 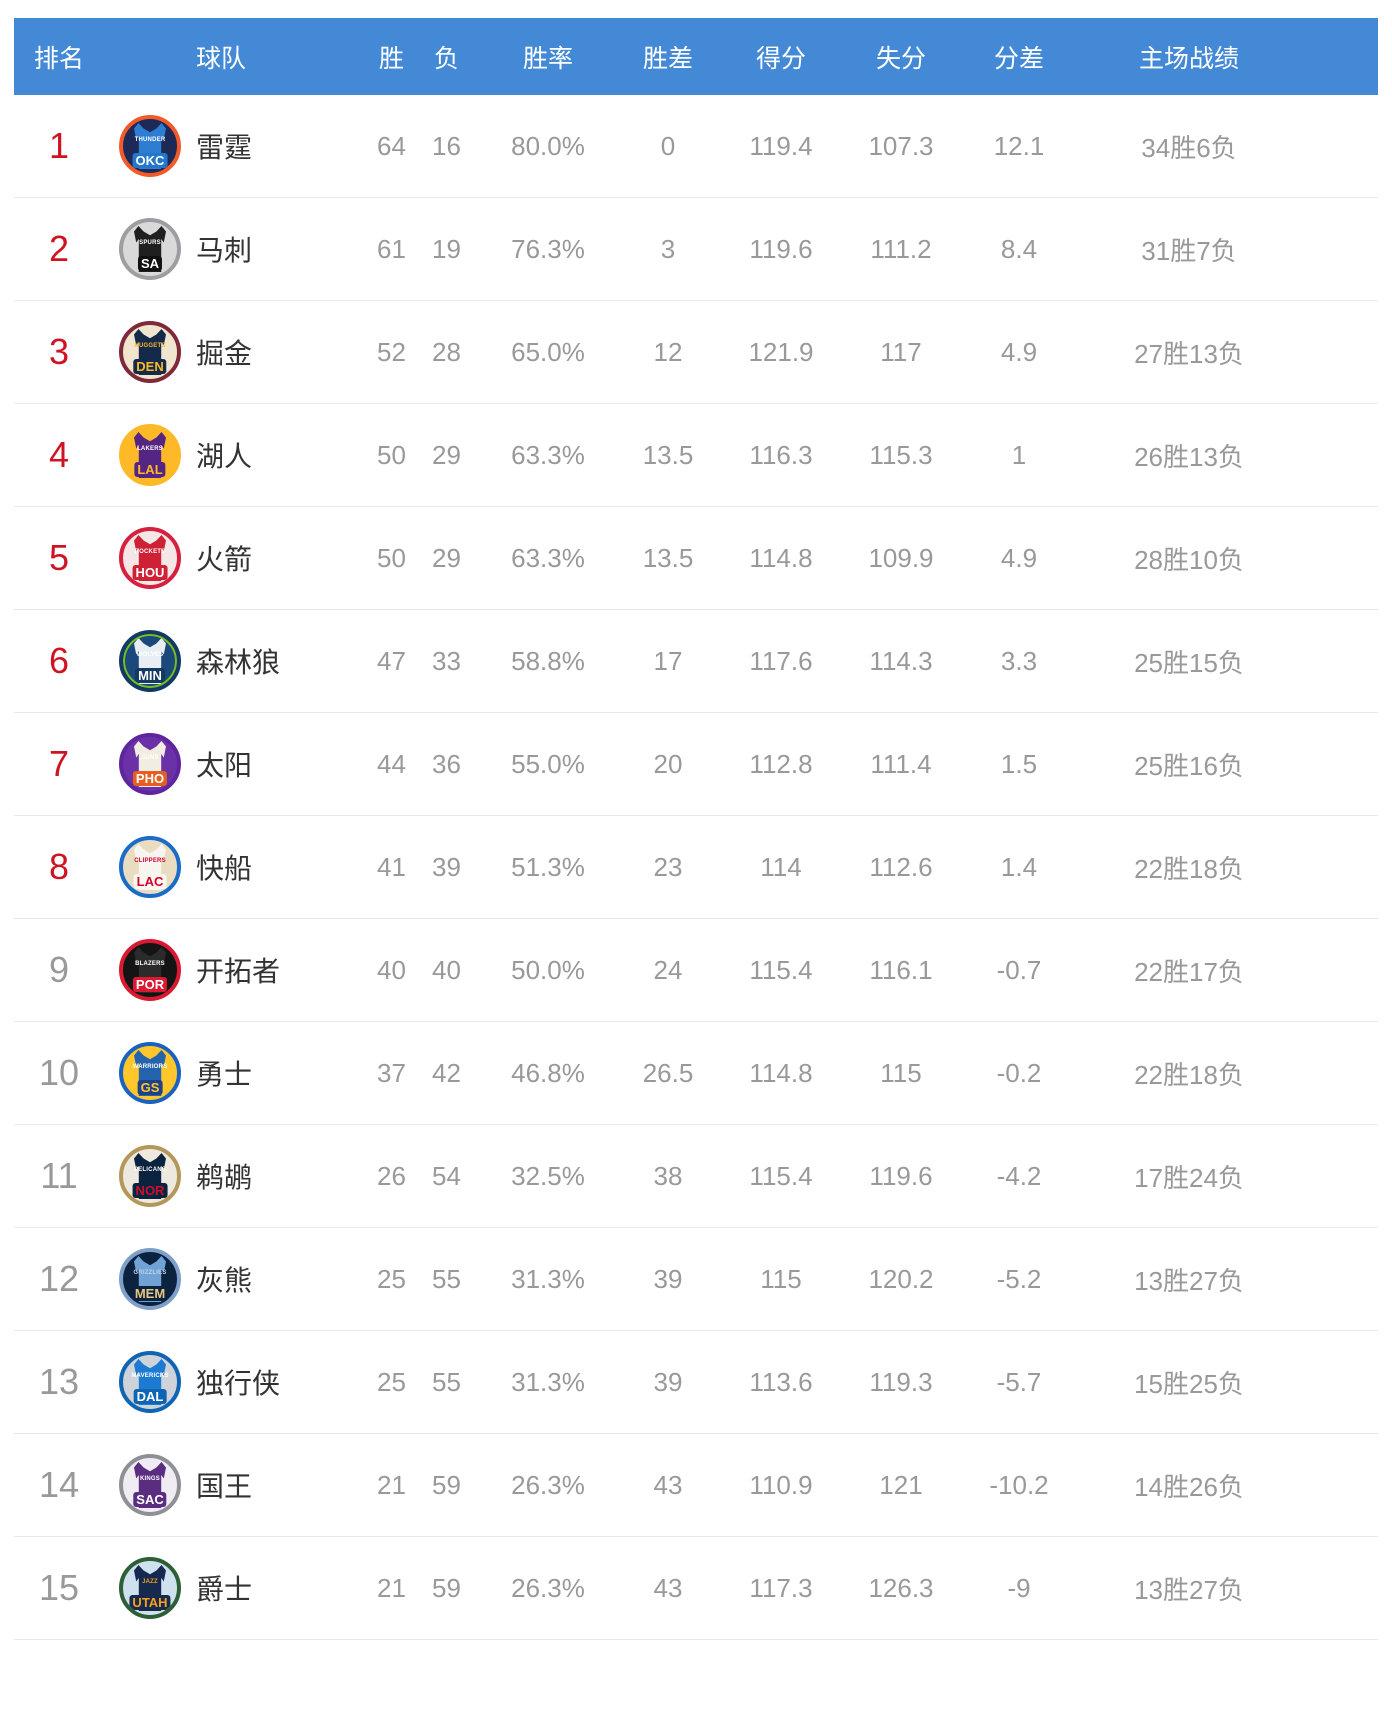 I want to click on team-point-diff: -5.2, so click(x=1019, y=1278).